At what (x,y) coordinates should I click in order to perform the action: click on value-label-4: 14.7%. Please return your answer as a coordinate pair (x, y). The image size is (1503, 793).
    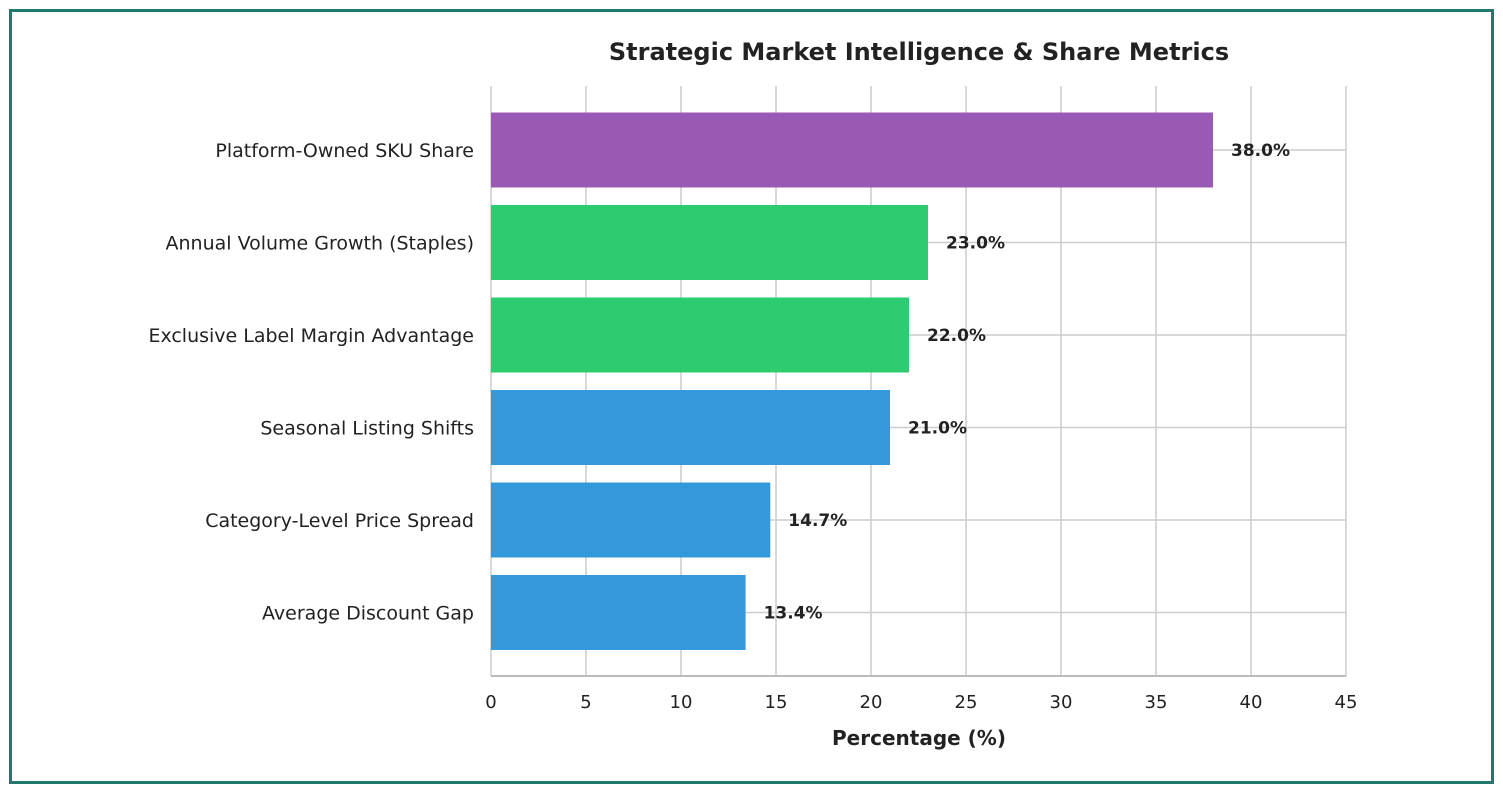
    Looking at the image, I should click on (817, 521).